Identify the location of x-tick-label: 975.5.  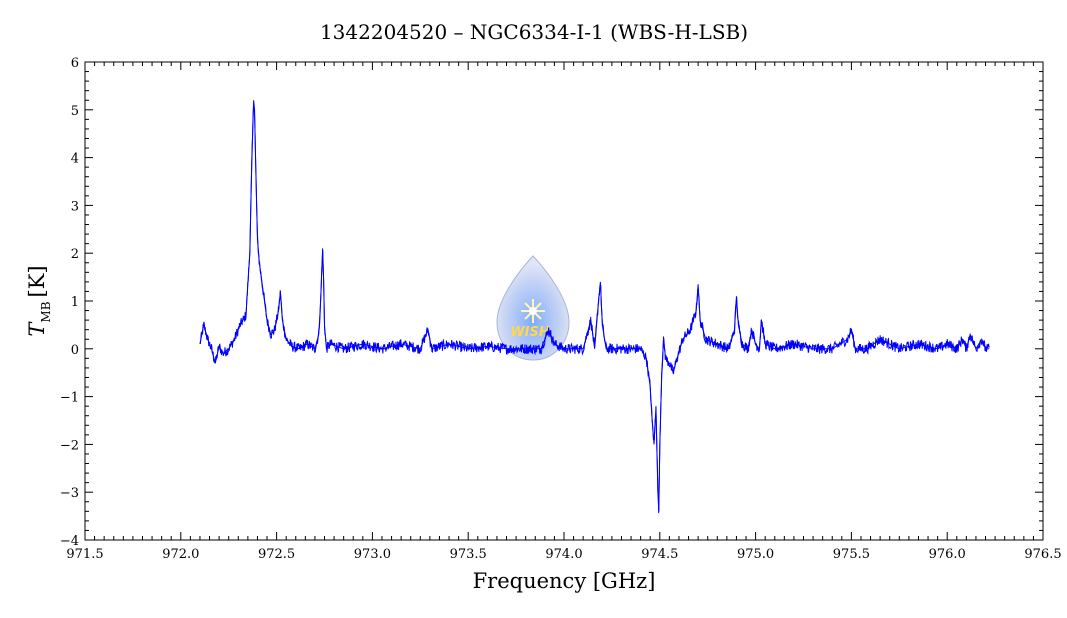
(851, 554).